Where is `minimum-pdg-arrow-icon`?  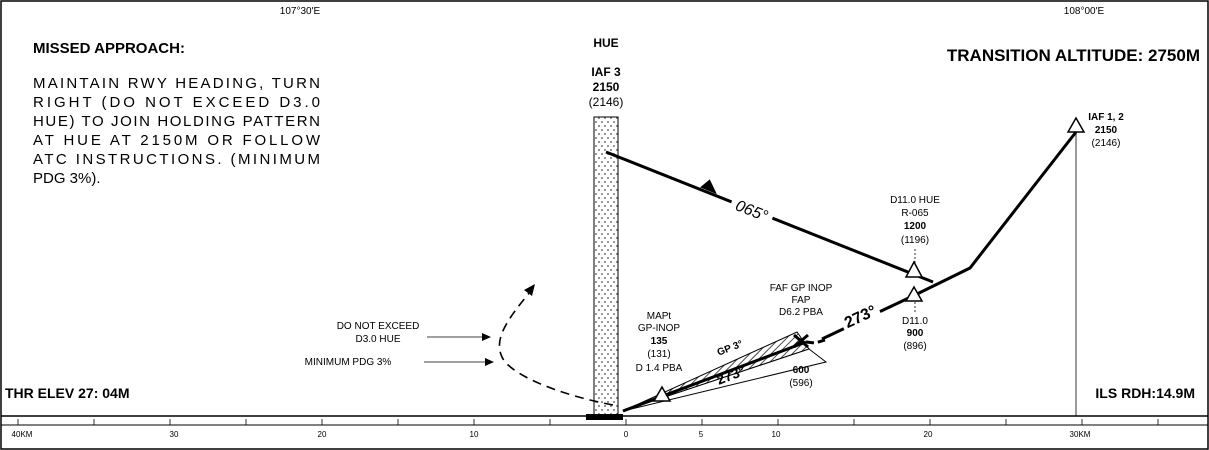 minimum-pdg-arrow-icon is located at coordinates (489, 362).